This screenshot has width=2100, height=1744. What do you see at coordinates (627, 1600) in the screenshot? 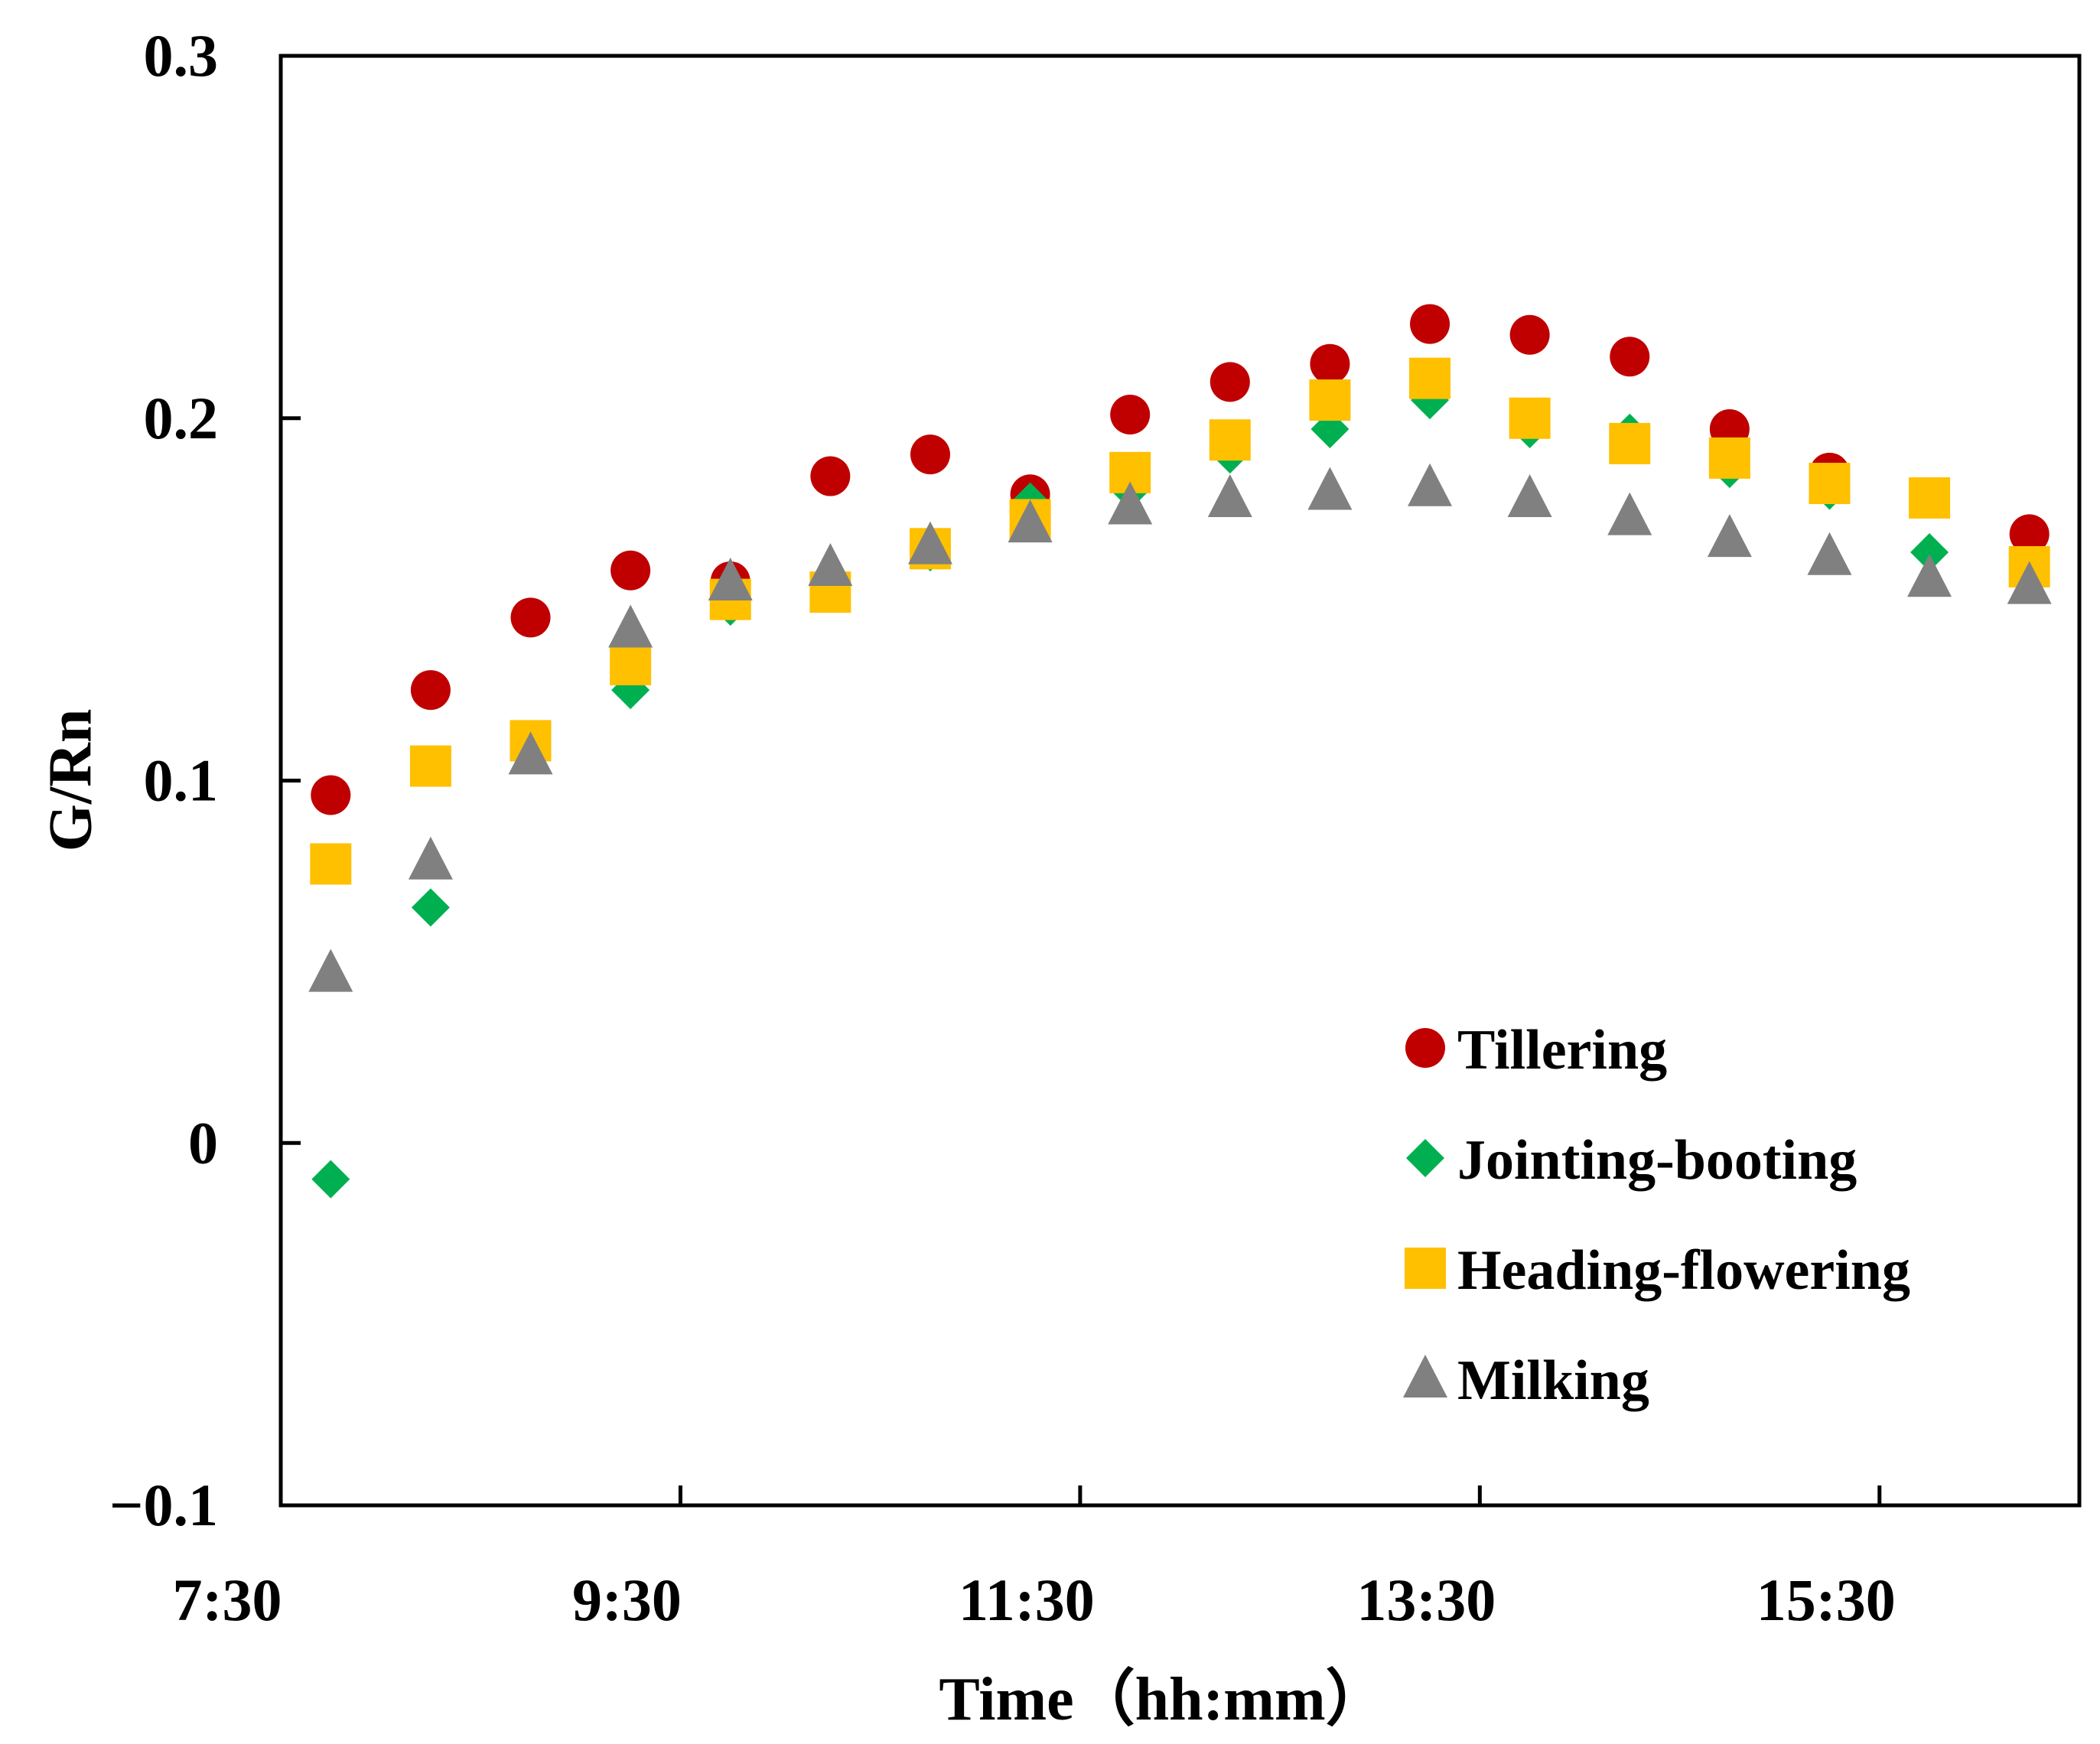
I see `x-tick-label: 9:30` at bounding box center [627, 1600].